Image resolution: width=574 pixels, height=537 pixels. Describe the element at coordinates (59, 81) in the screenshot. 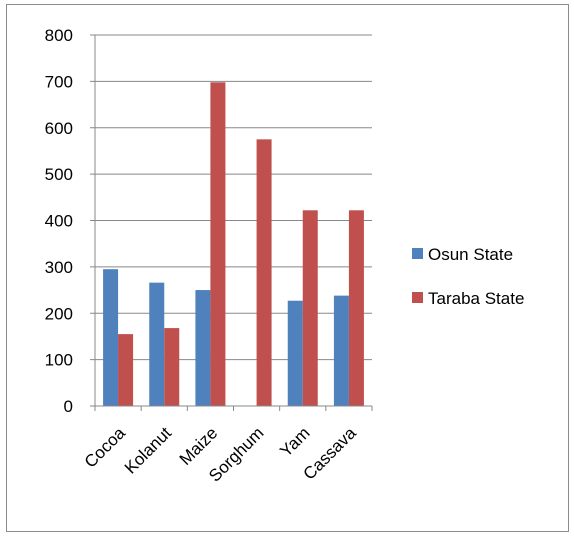

I see `y-tick-label: 700` at that location.